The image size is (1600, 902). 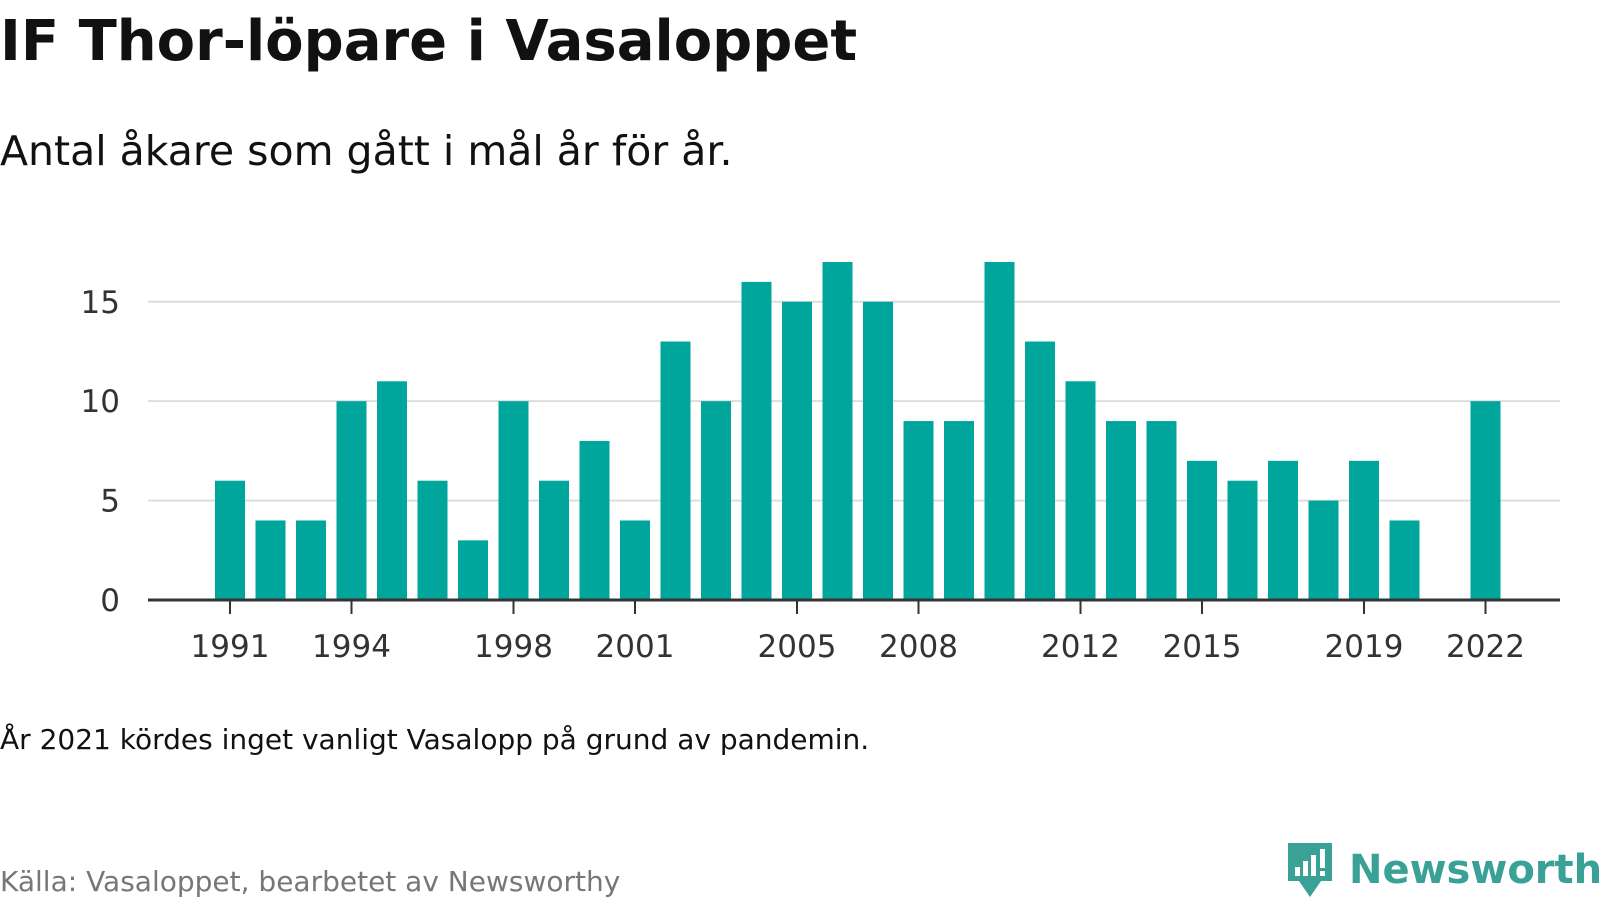 What do you see at coordinates (1242, 540) in the screenshot?
I see `bar-2016` at bounding box center [1242, 540].